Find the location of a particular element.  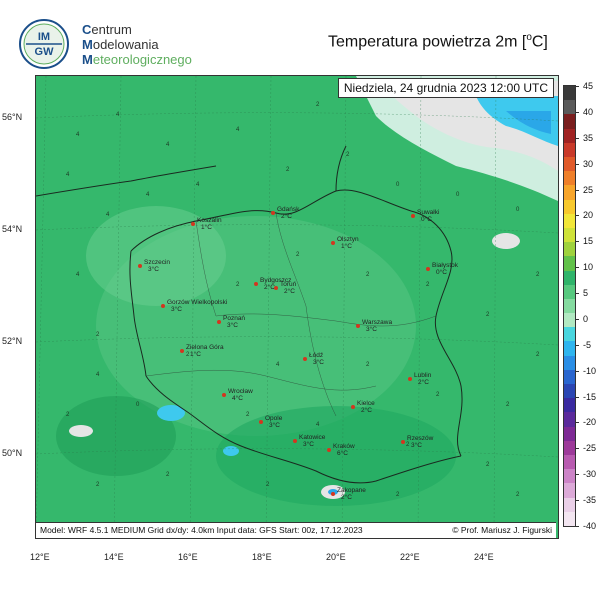

longitude-label: 18°E is located at coordinates (262, 557).